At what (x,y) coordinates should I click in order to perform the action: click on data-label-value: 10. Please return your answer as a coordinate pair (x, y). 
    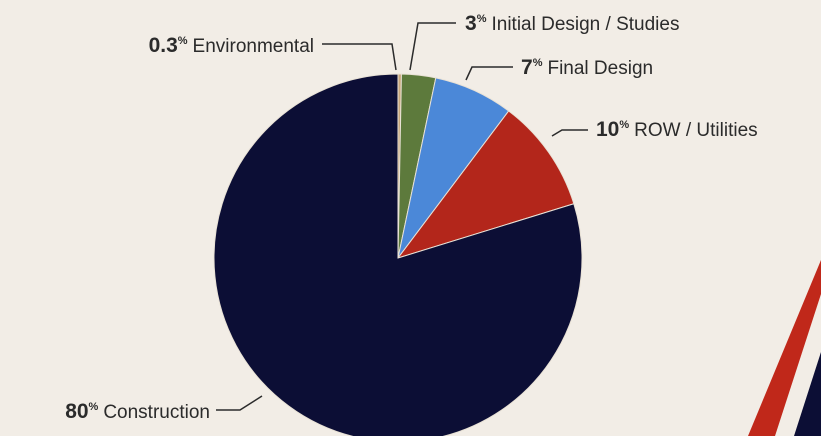
    Looking at the image, I should click on (607, 129).